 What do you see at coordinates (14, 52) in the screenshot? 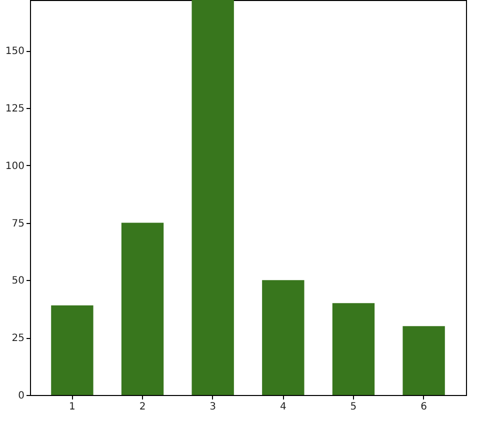
I see `y-tick-label: 150` at bounding box center [14, 52].